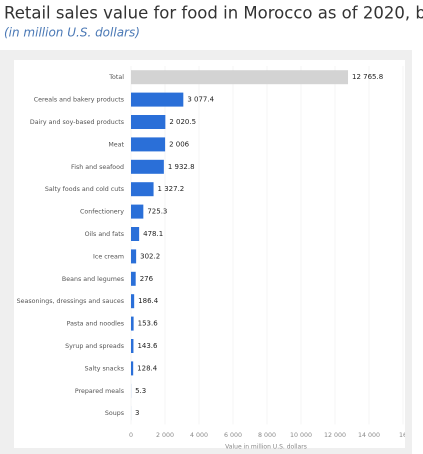 The height and width of the screenshot is (454, 423). What do you see at coordinates (114, 413) in the screenshot?
I see `category-label: Soups` at bounding box center [114, 413].